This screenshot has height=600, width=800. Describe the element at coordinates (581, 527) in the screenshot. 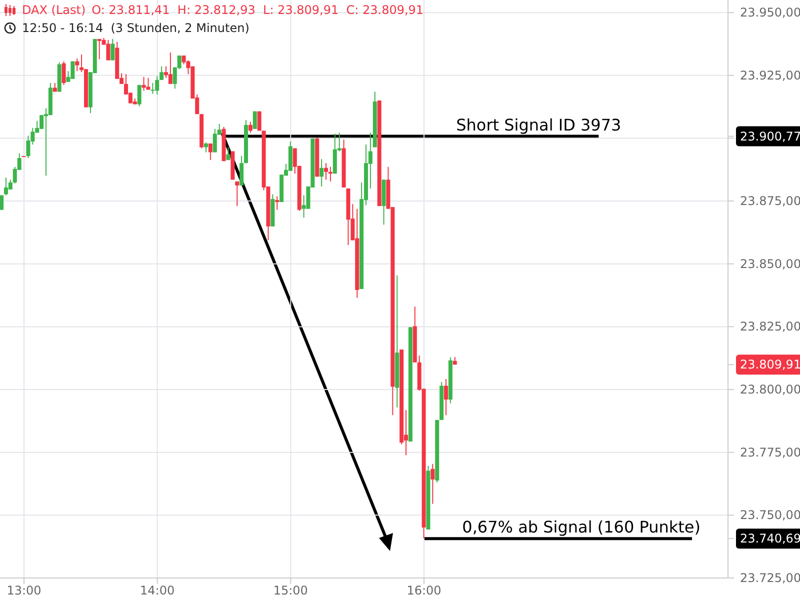

I see `annotation: 0,67% ab Signal (160 Punkte)` at that location.